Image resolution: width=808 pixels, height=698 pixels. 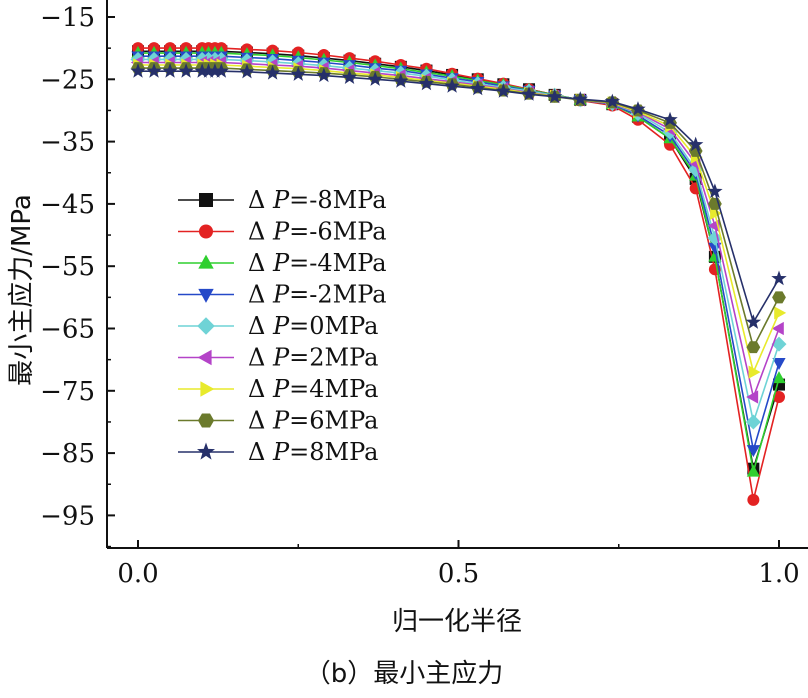 I want to click on y-tick-label: −95, so click(x=67, y=516).